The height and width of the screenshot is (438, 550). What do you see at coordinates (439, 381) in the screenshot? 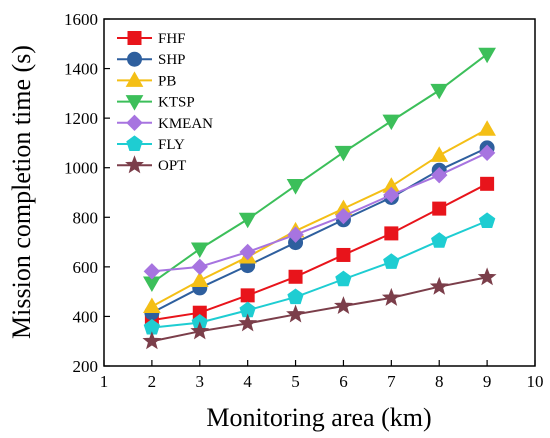
I see `x-tick-label: 8` at bounding box center [439, 381].